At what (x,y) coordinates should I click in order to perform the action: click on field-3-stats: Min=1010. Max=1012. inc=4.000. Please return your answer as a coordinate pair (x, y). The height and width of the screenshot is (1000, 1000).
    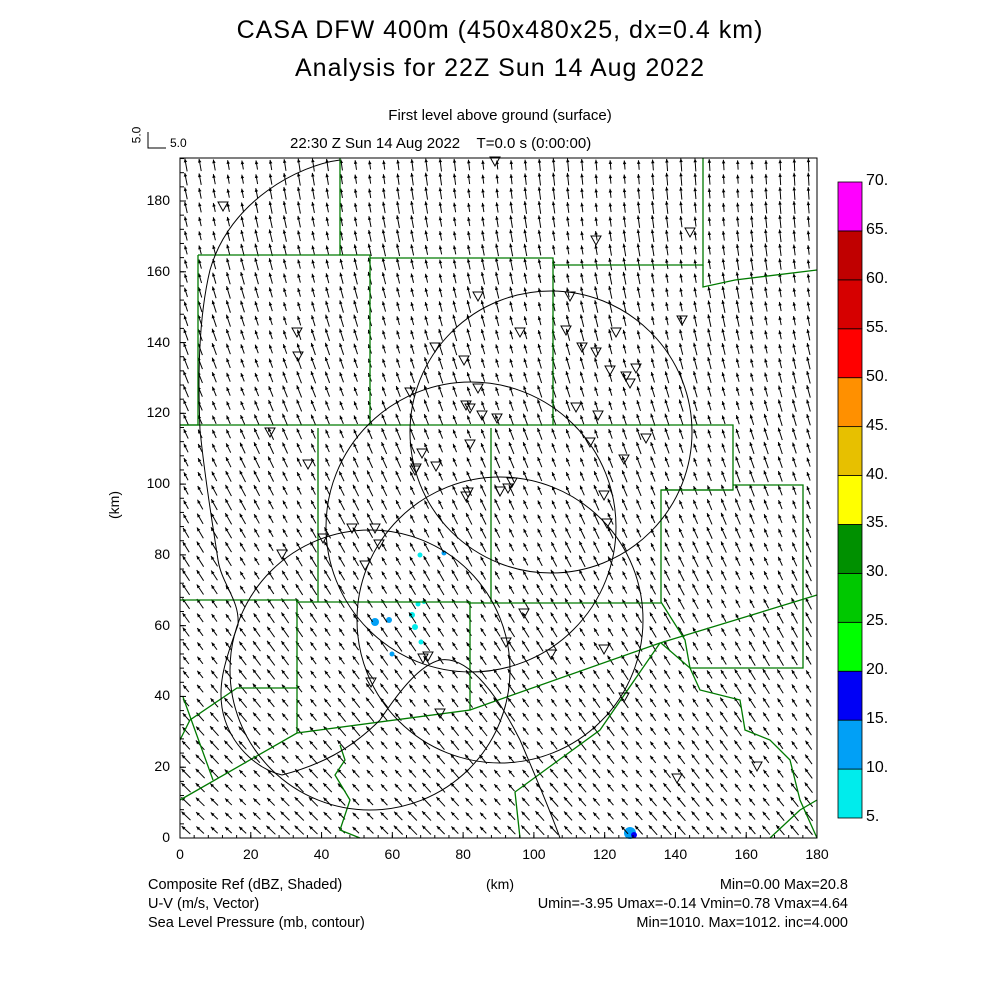
    Looking at the image, I should click on (742, 923).